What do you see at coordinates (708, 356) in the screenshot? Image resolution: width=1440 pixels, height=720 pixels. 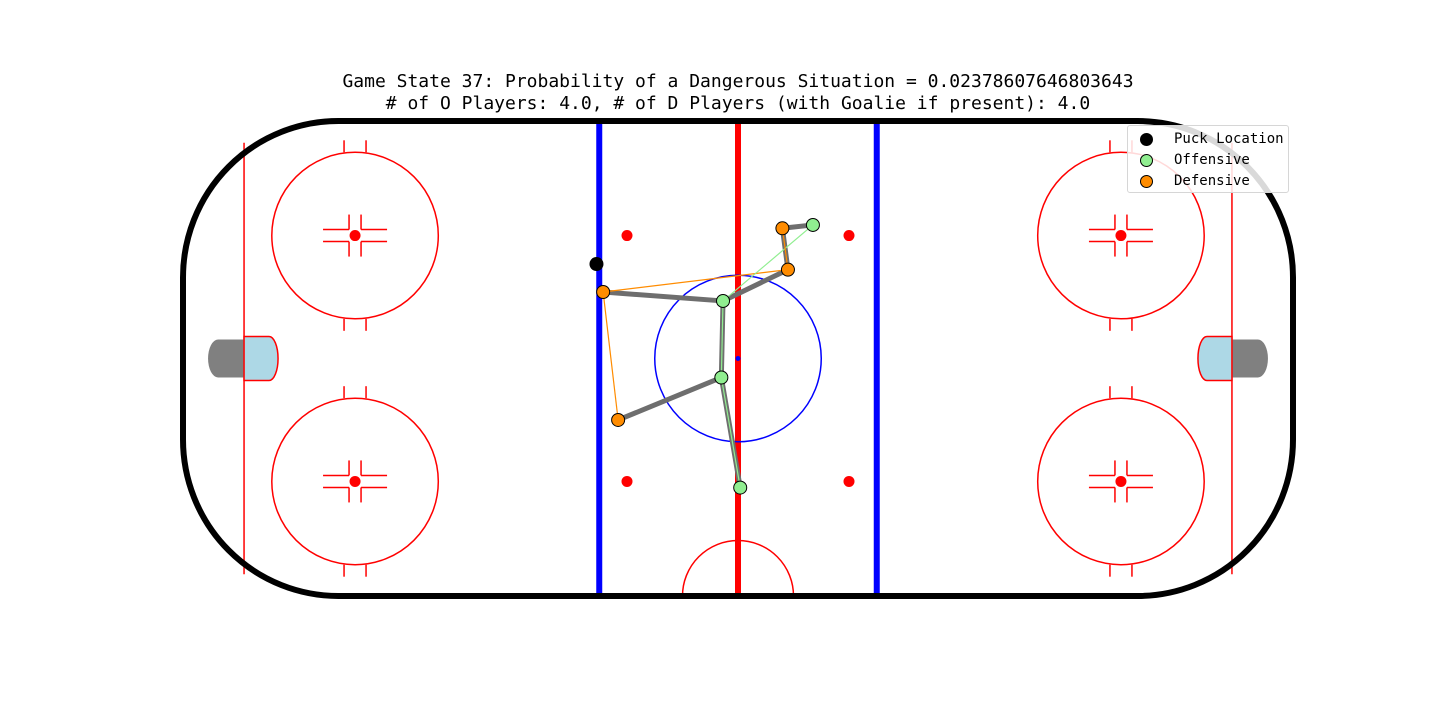 I see `graph-edges` at bounding box center [708, 356].